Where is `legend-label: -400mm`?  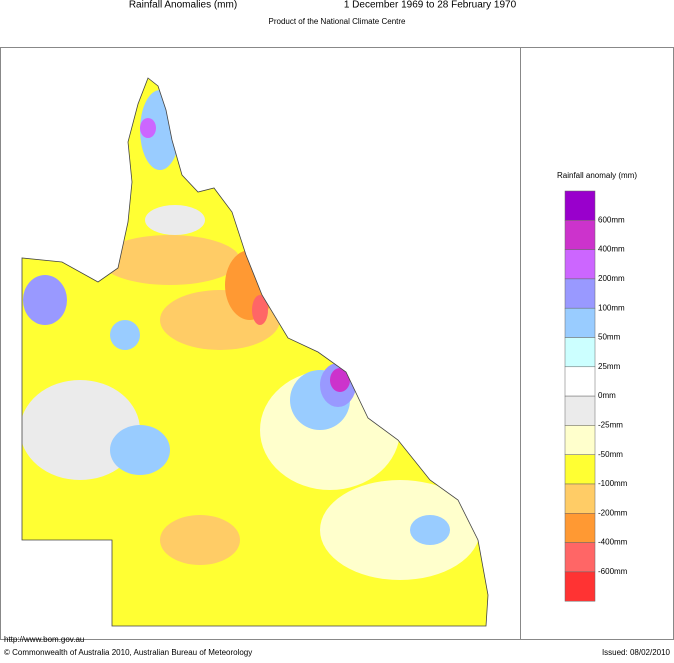
legend-label: -400mm is located at coordinates (613, 542).